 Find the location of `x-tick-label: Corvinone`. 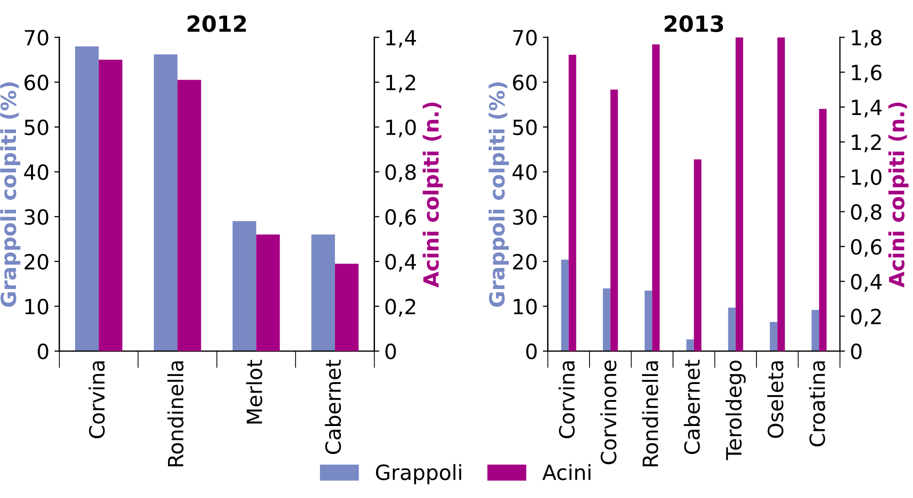

x-tick-label: Corvinone is located at coordinates (608, 412).